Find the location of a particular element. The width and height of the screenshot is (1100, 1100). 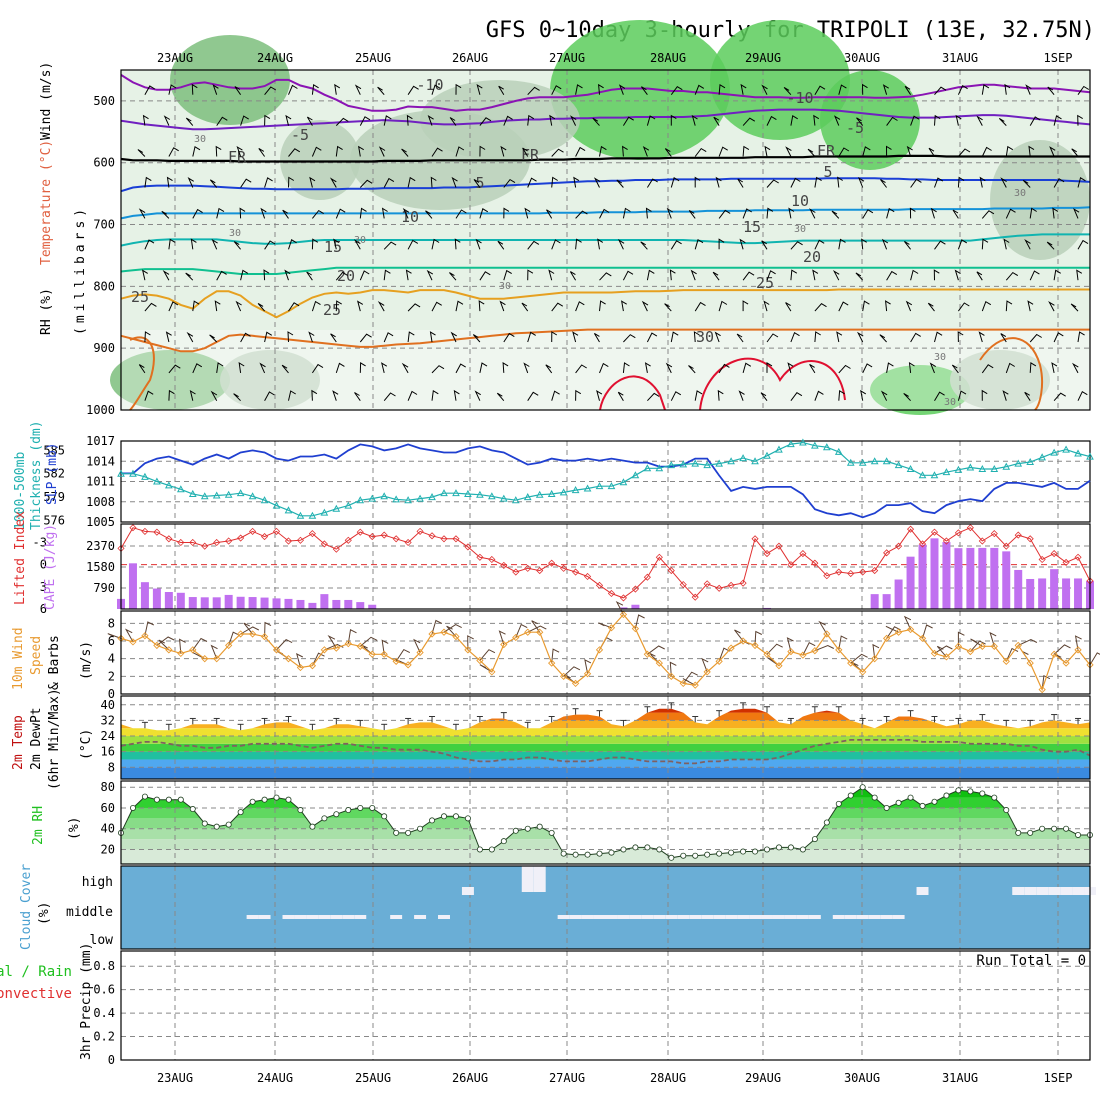

isotherm-label-3: -5 is located at coordinates (855, 128).